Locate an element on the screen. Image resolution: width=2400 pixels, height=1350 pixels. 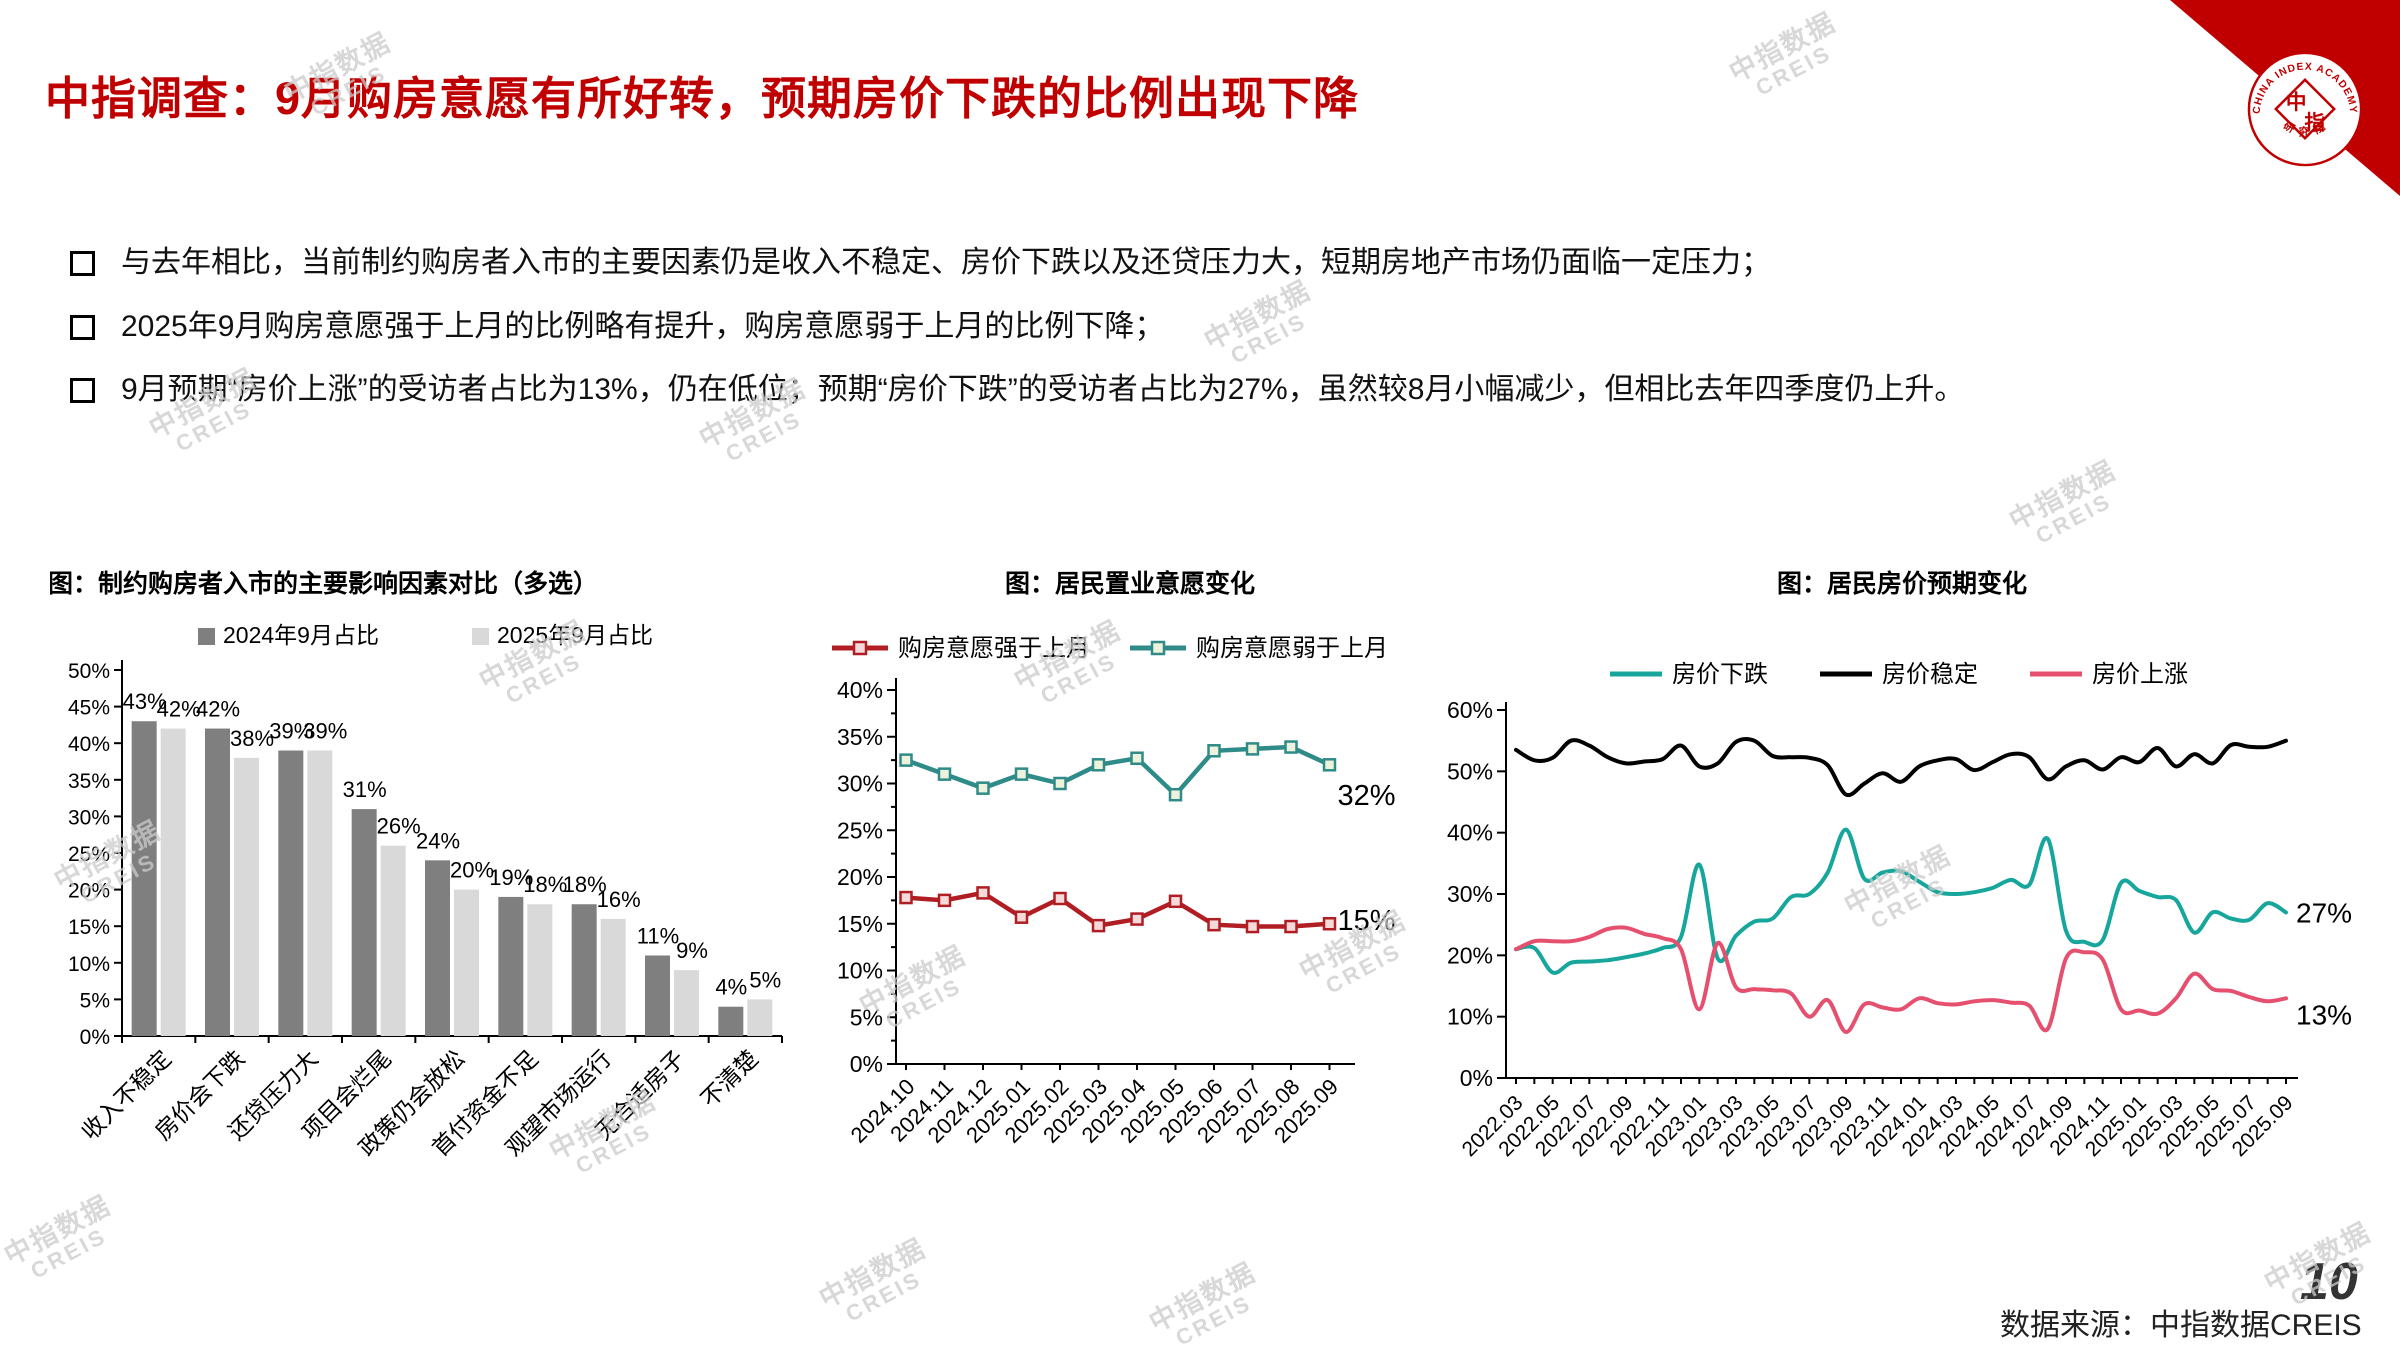
bar-value: 24% is located at coordinates (438, 840).